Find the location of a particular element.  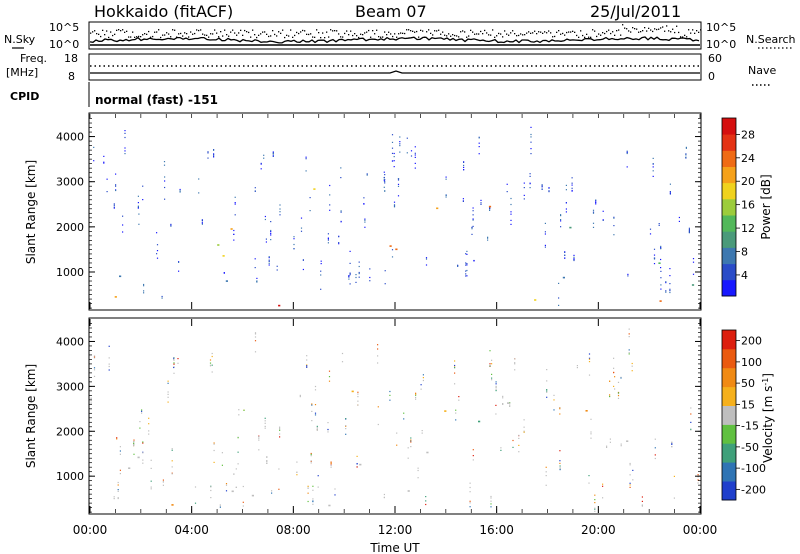

nave-label: Nave is located at coordinates (762, 70).